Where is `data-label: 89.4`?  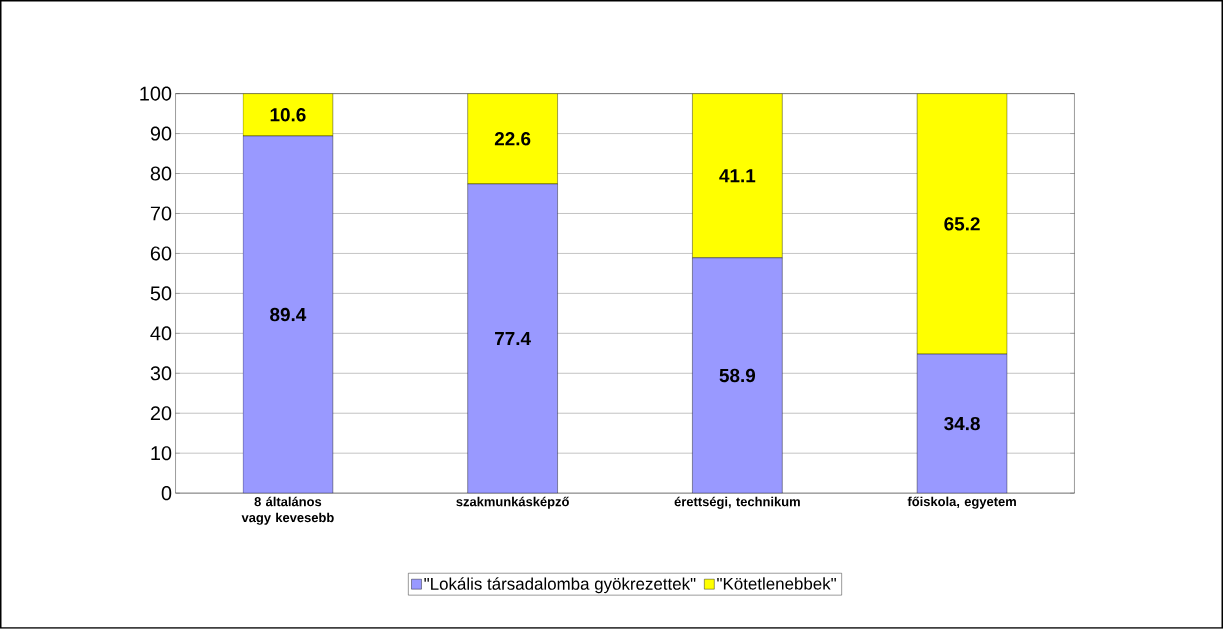 data-label: 89.4 is located at coordinates (288, 315).